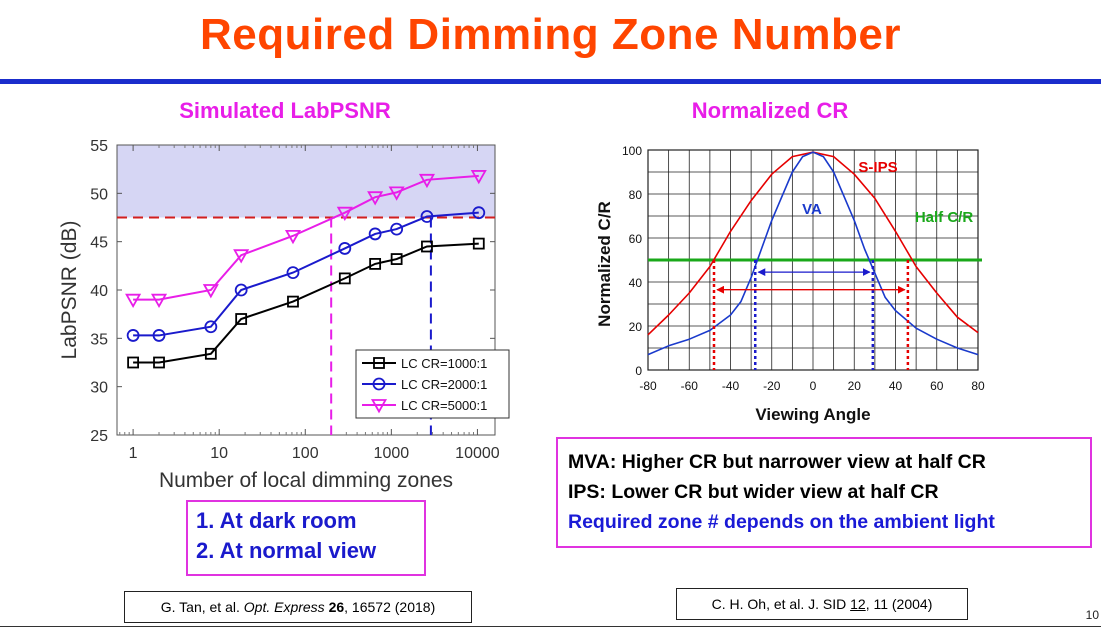  I want to click on cr-x-tick-label: 40, so click(896, 386).